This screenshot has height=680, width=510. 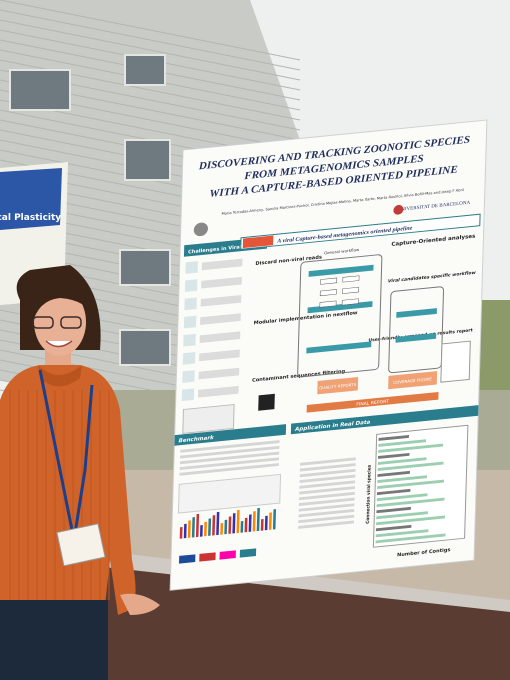 What do you see at coordinates (412, 380) in the screenshot?
I see `report-label: COVERAGE FIGURE` at bounding box center [412, 380].